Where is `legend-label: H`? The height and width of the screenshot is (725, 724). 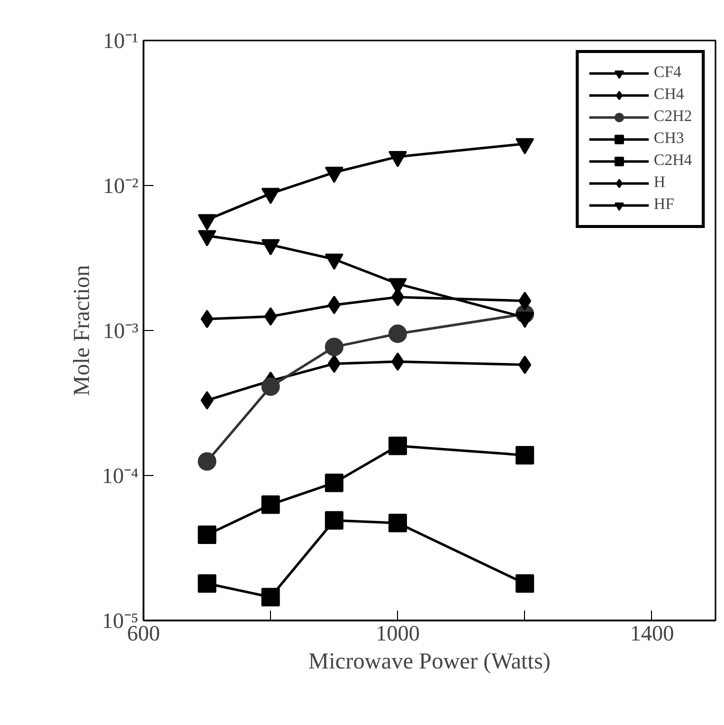
legend-label: H is located at coordinates (660, 183).